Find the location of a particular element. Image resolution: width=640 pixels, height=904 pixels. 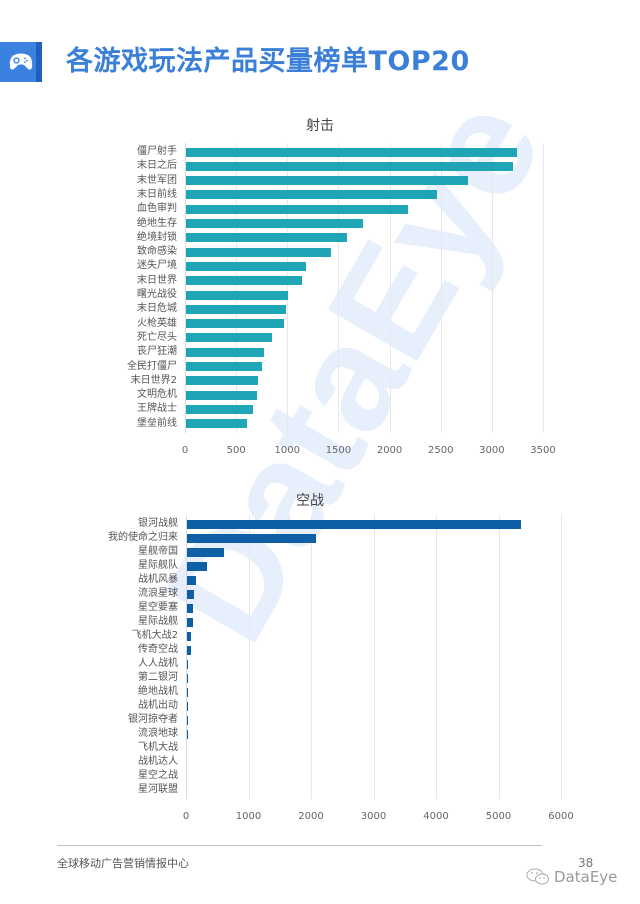

category-label: 末日世界2 is located at coordinates (153, 380).